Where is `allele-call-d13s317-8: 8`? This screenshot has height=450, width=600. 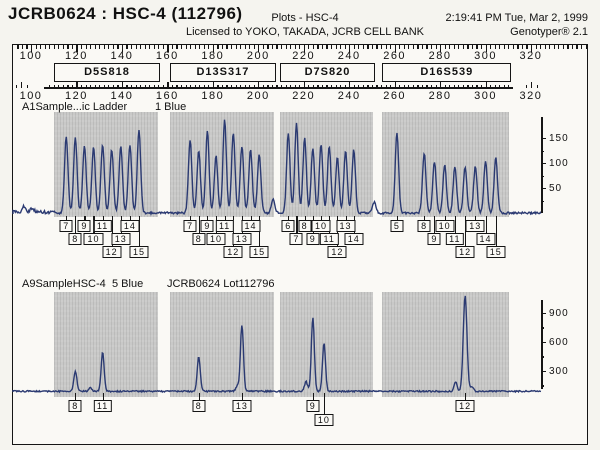
allele-call-d13s317-8: 8 is located at coordinates (199, 406).